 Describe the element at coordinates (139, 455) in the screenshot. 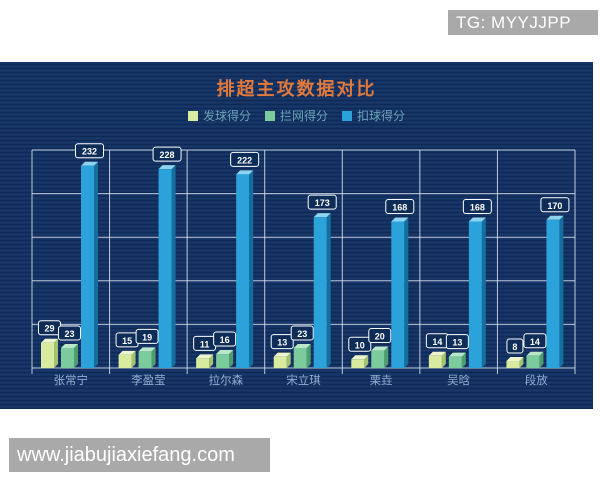

I see `website-watermark: www.jiabujiaxiefang.com` at that location.